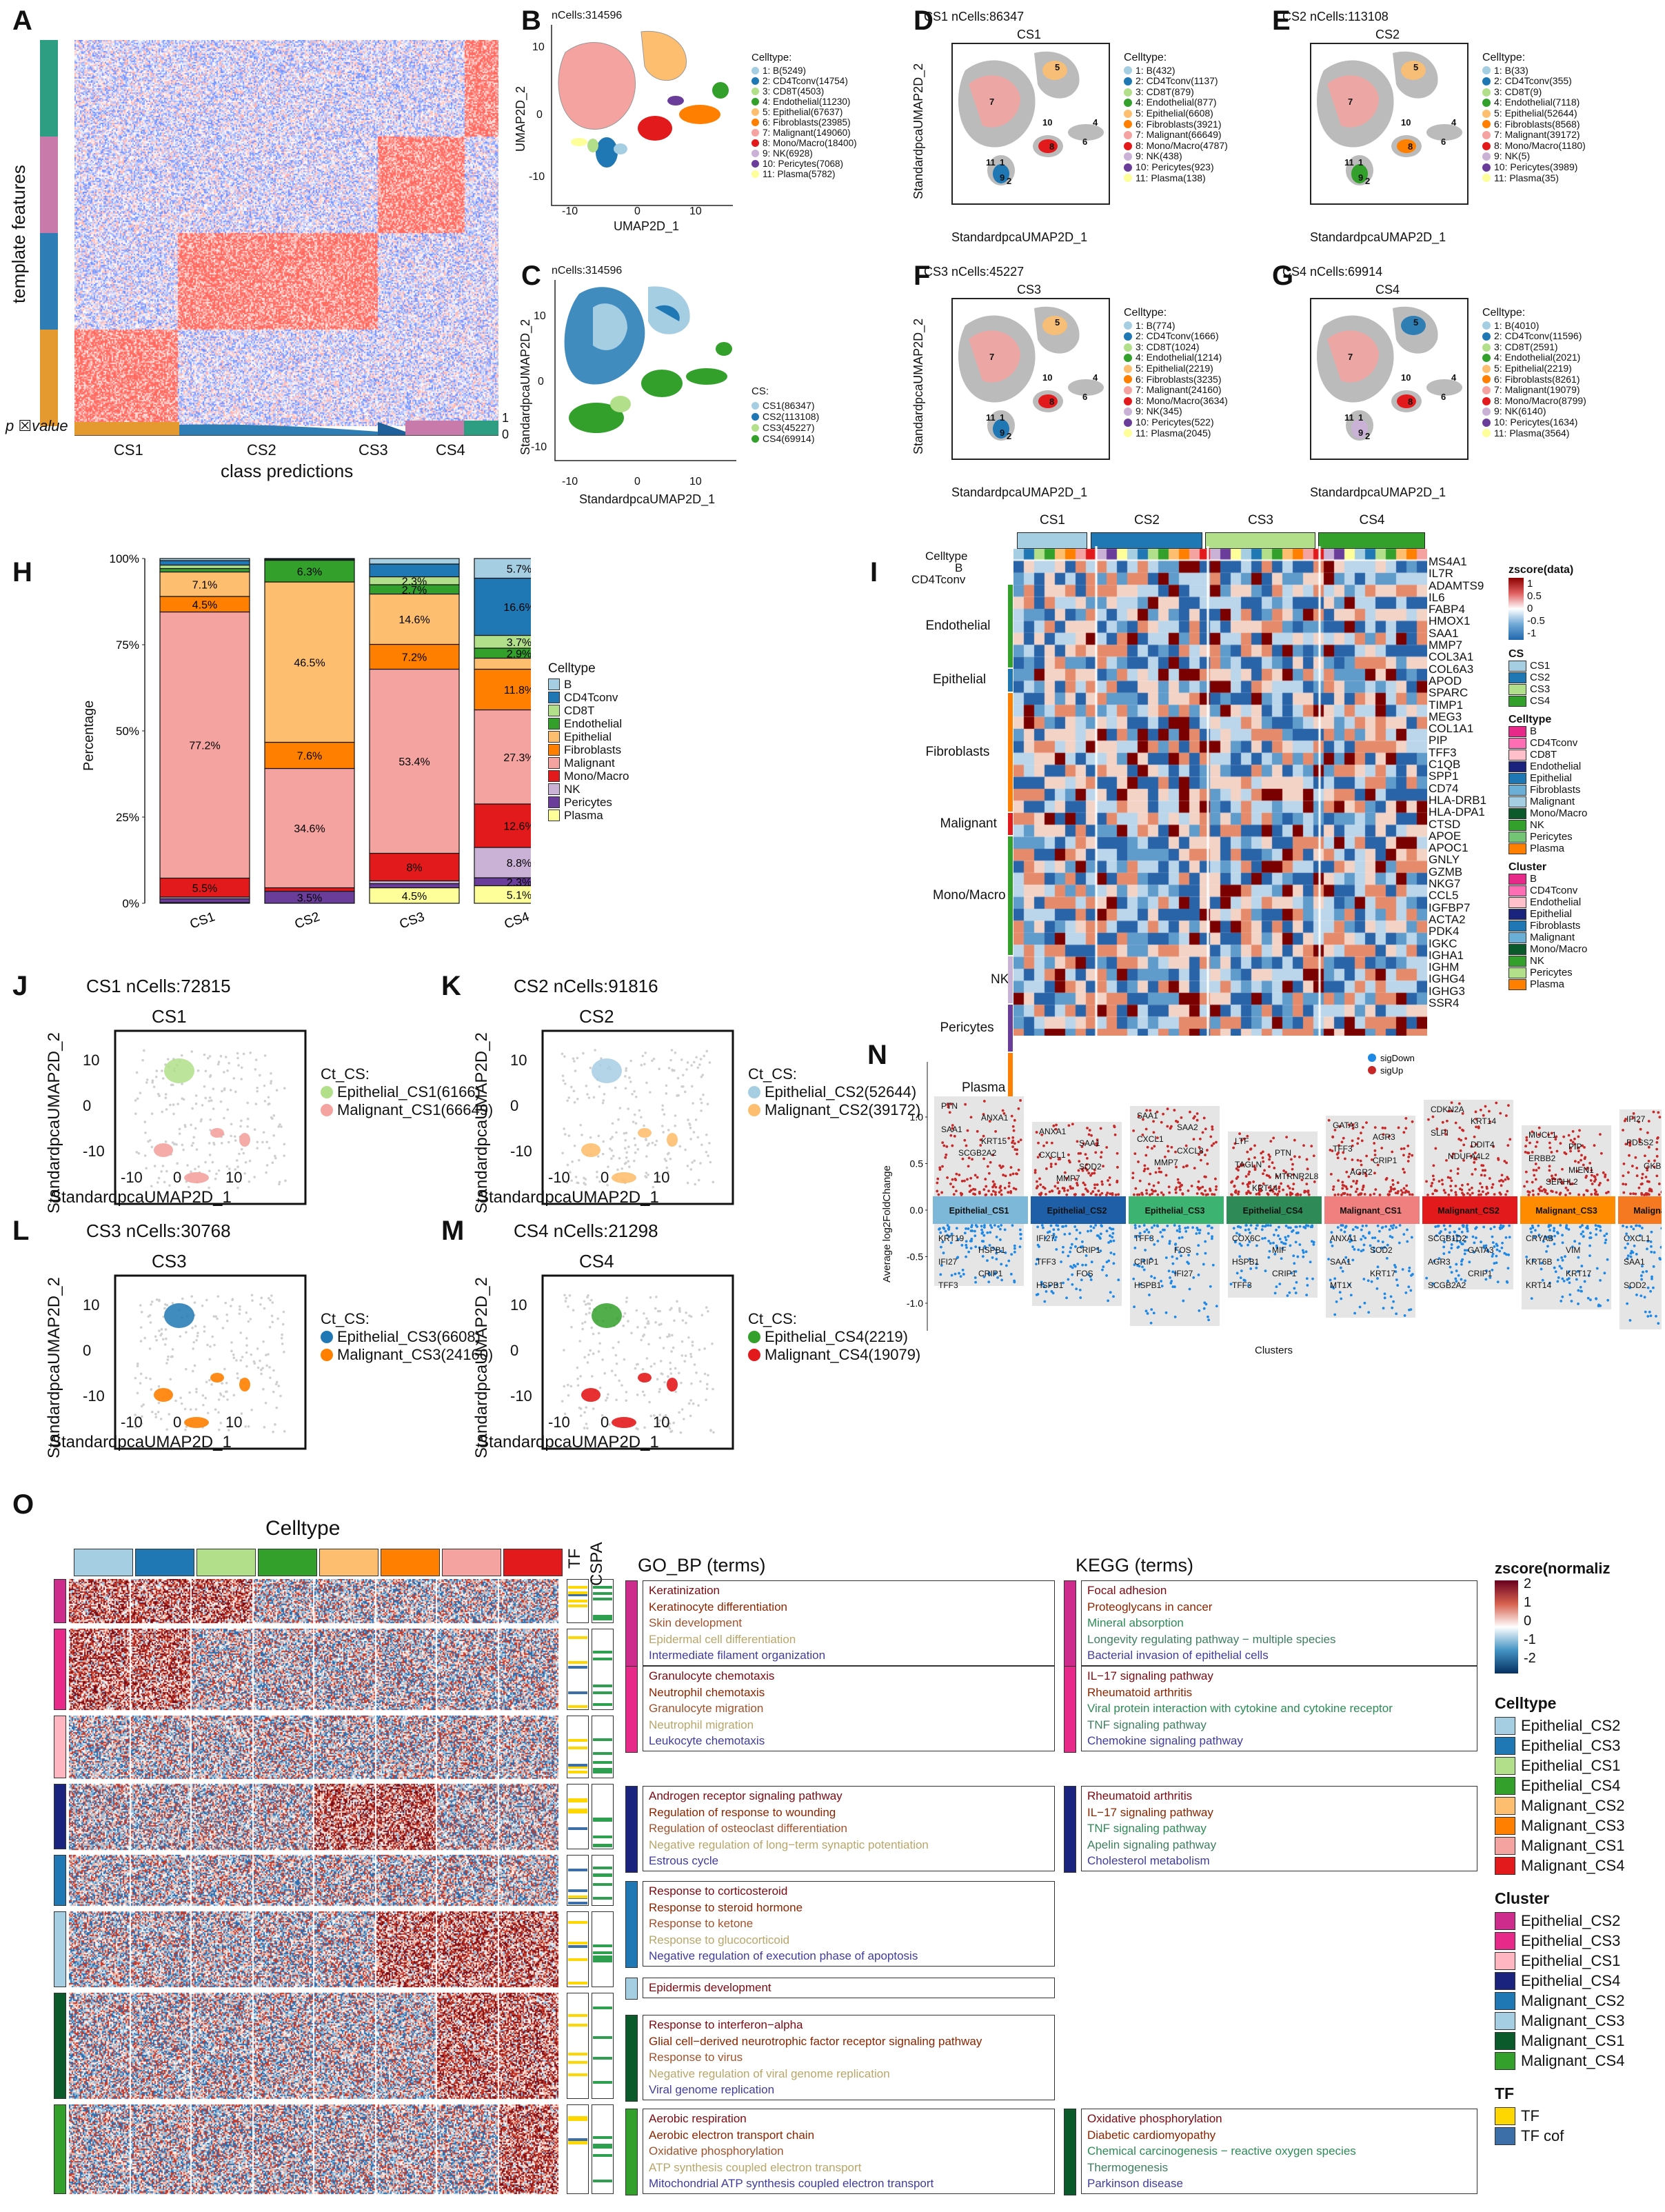 This screenshot has height=2212, width=1665. I want to click on panelJ-xlabel: StandardpcaUMAP2D_1, so click(141, 1197).